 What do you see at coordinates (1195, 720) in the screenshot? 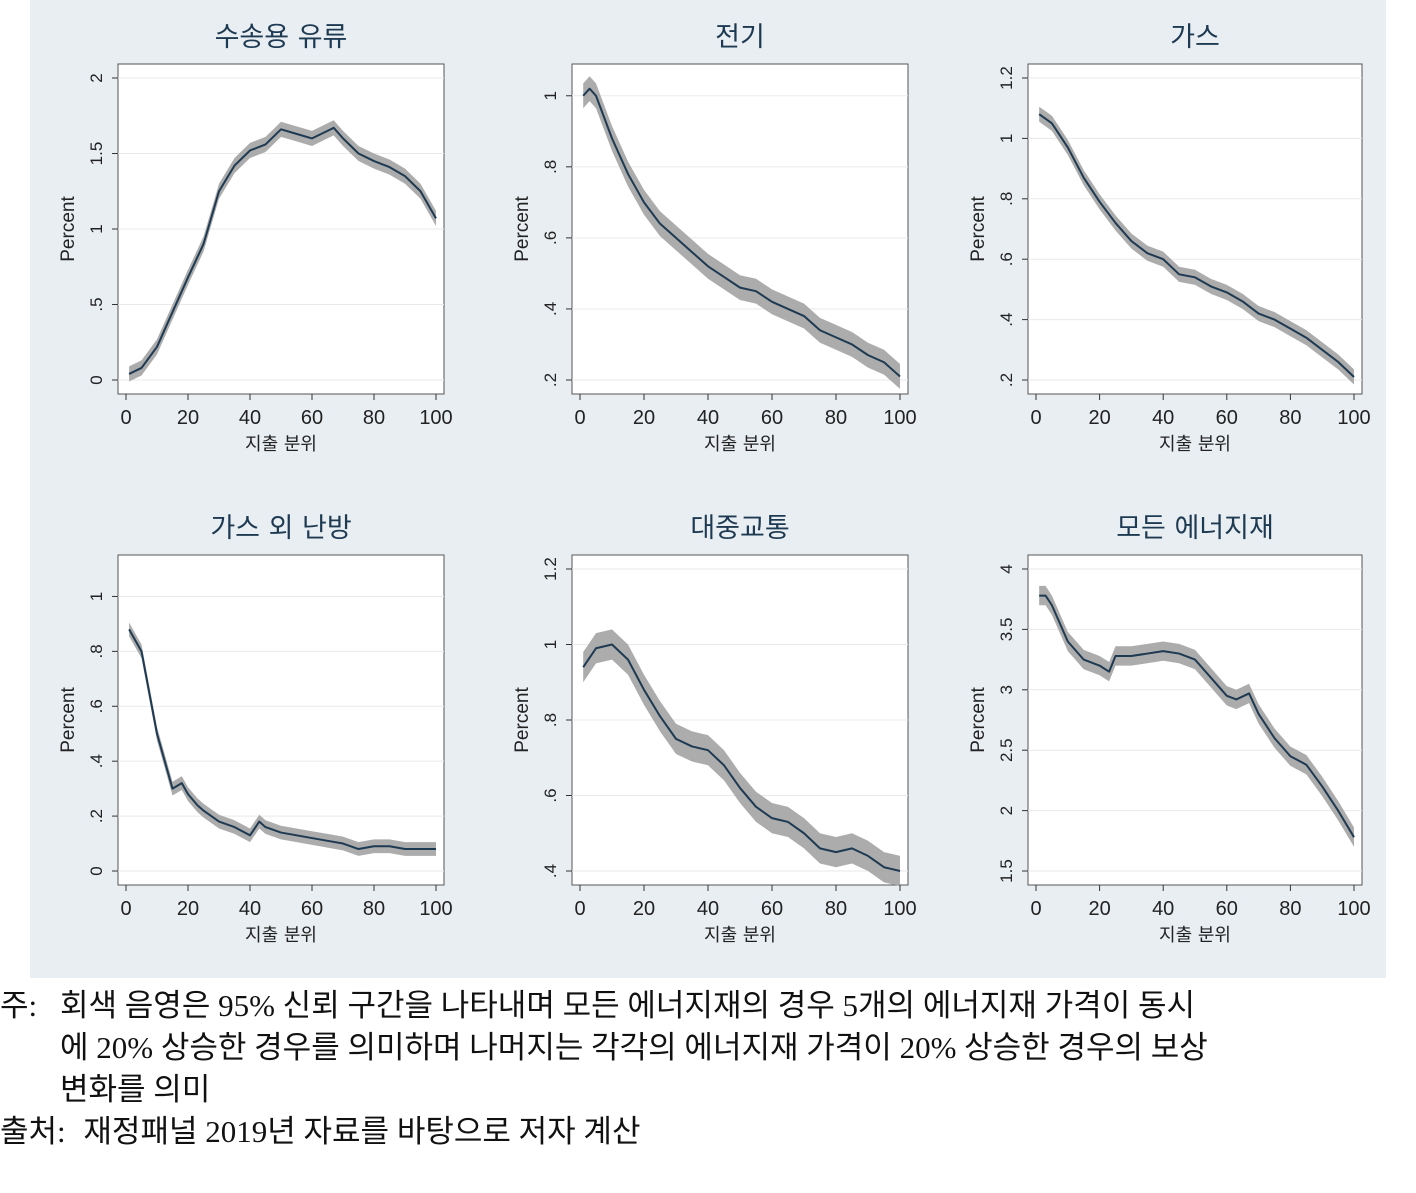
I see `plot-area` at bounding box center [1195, 720].